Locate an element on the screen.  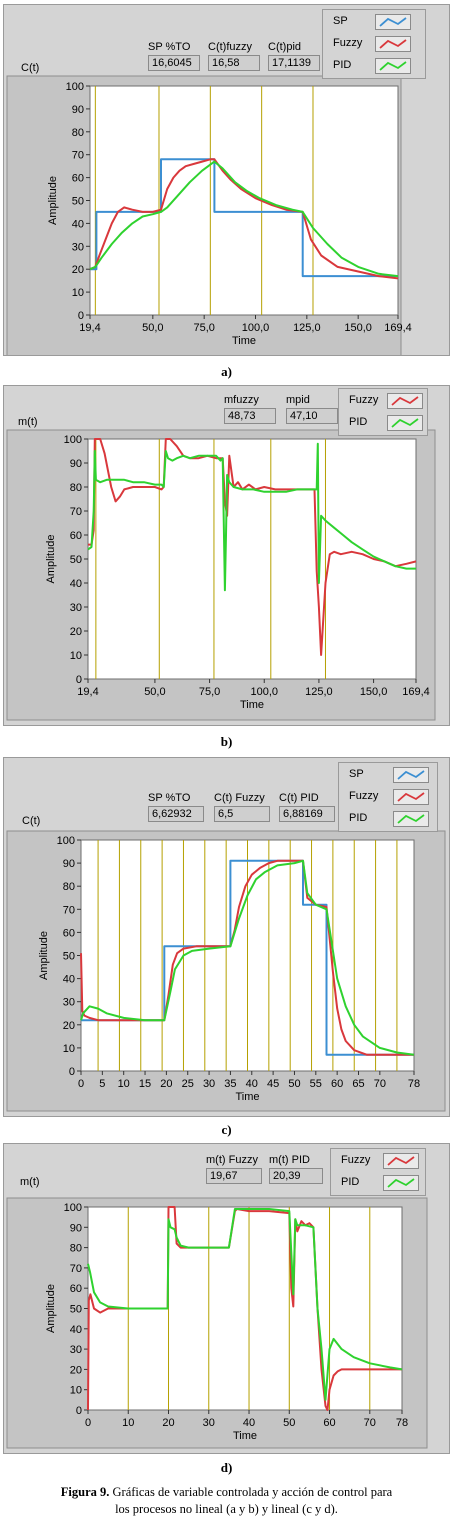
indicator-value: 48,73 is located at coordinates (250, 416).